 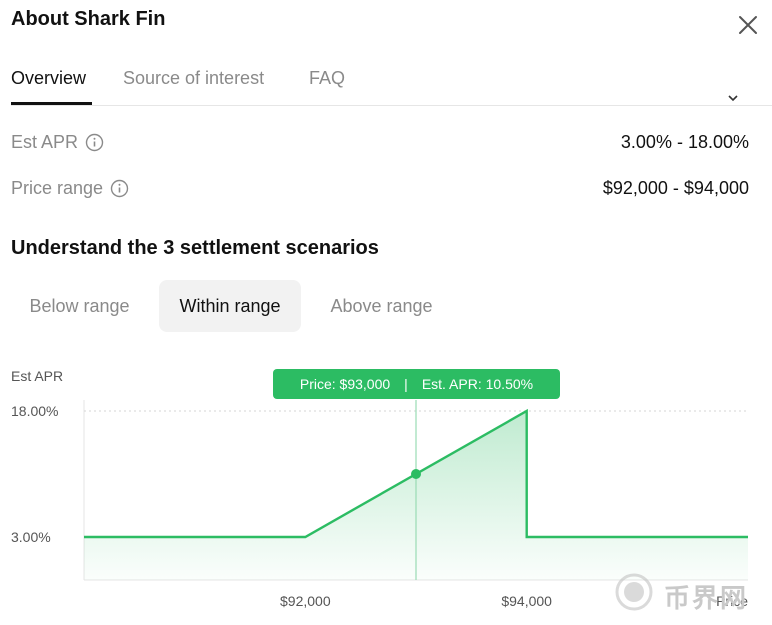 I want to click on watermark-logo-icon, so click(x=634, y=592).